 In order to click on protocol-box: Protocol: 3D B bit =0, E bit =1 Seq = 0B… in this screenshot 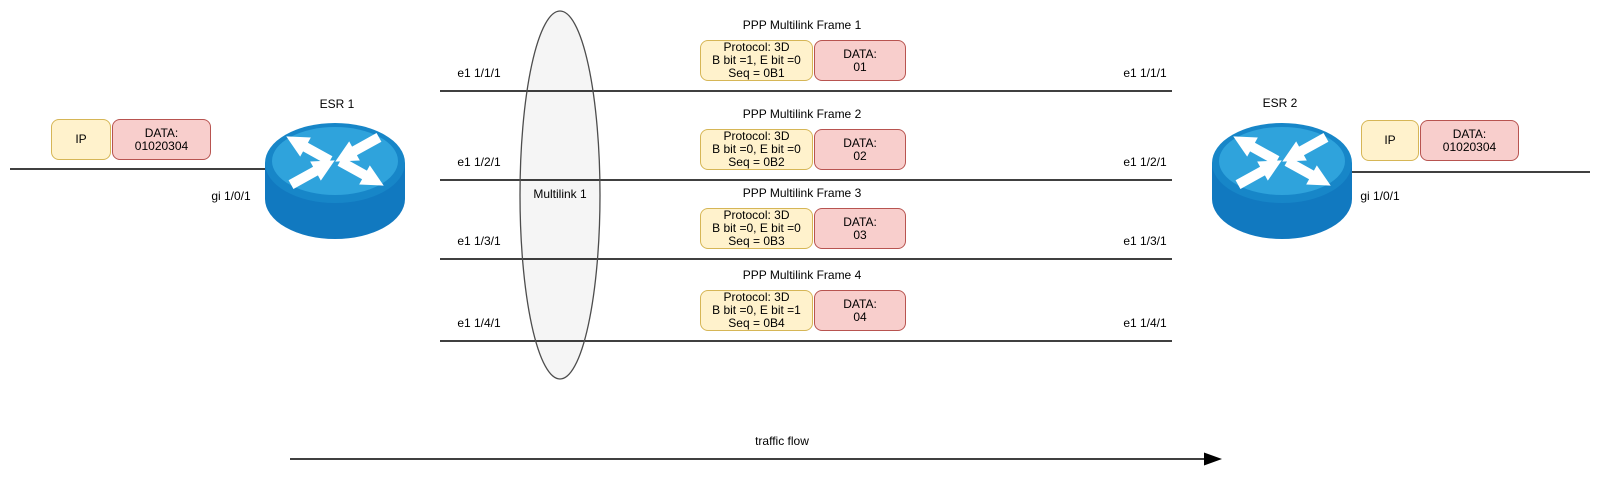, I will do `click(756, 310)`.